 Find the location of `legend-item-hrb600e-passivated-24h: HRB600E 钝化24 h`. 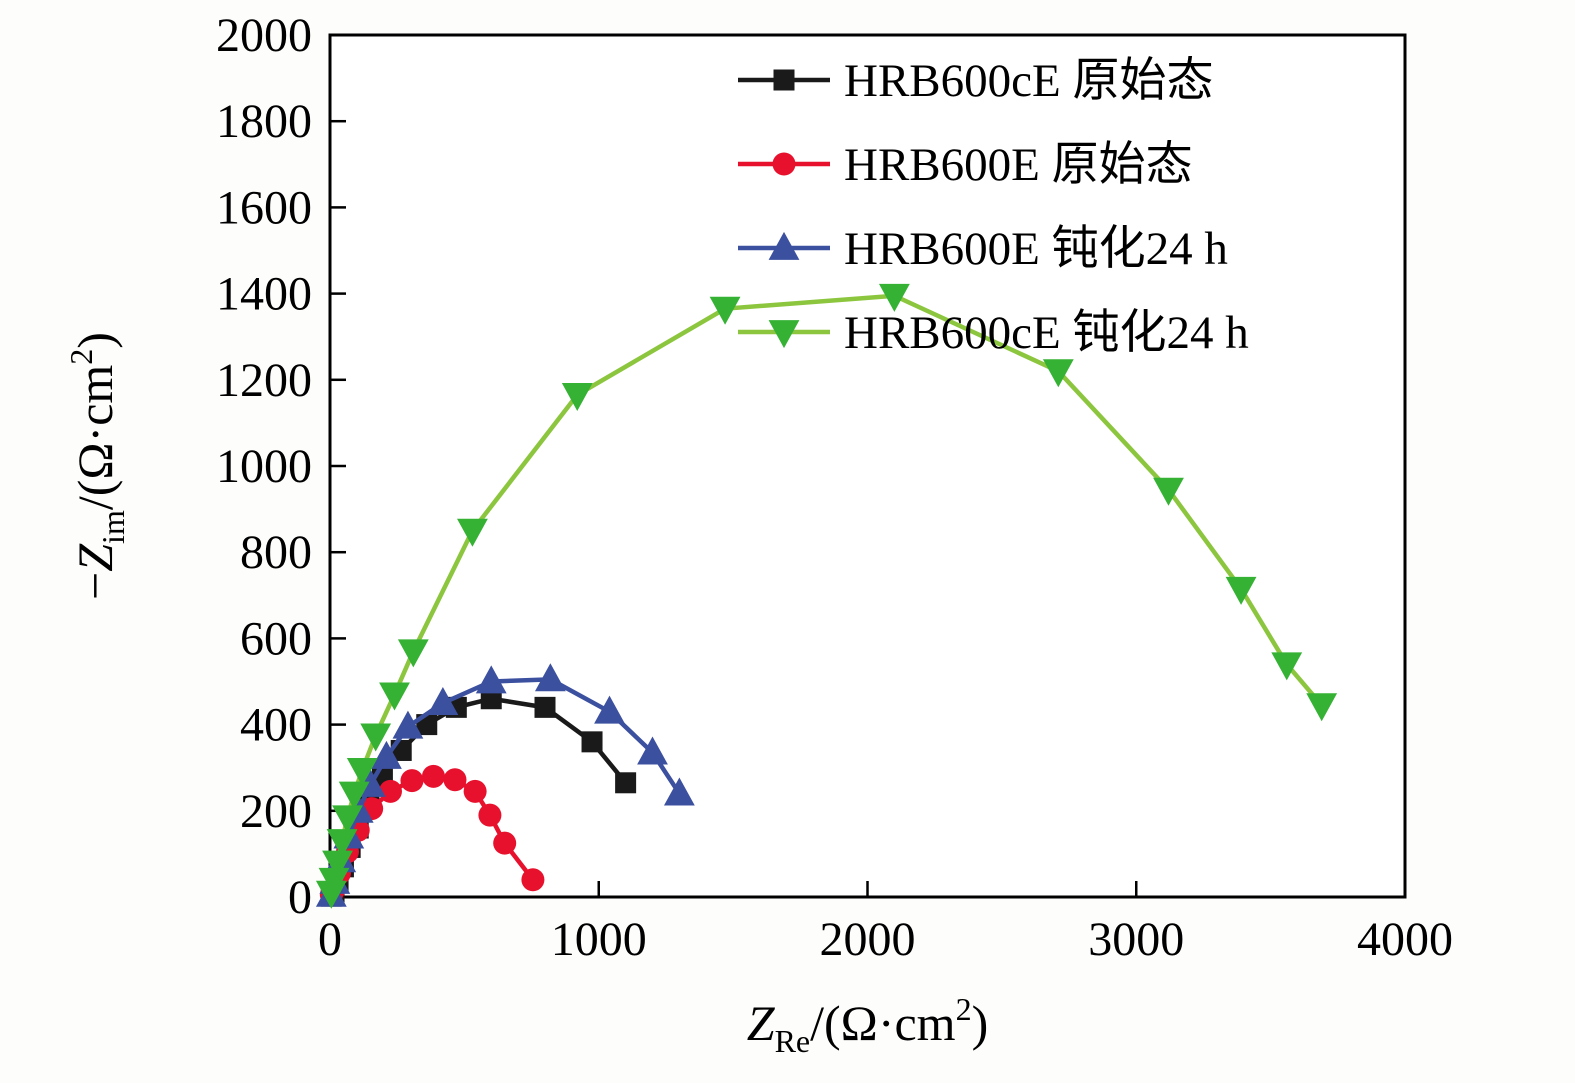

legend-item-hrb600e-passivated-24h: HRB600E 钝化24 h is located at coordinates (983, 249).